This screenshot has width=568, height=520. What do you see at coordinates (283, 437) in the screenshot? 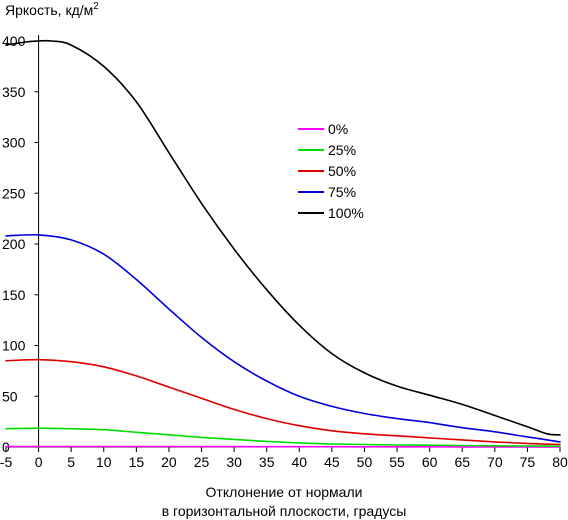
I see `series-line-25-percent` at bounding box center [283, 437].